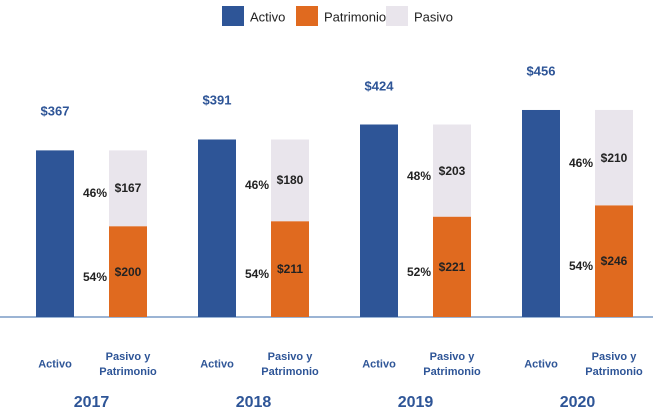 The image size is (653, 412). I want to click on value-label: $391, so click(217, 100).